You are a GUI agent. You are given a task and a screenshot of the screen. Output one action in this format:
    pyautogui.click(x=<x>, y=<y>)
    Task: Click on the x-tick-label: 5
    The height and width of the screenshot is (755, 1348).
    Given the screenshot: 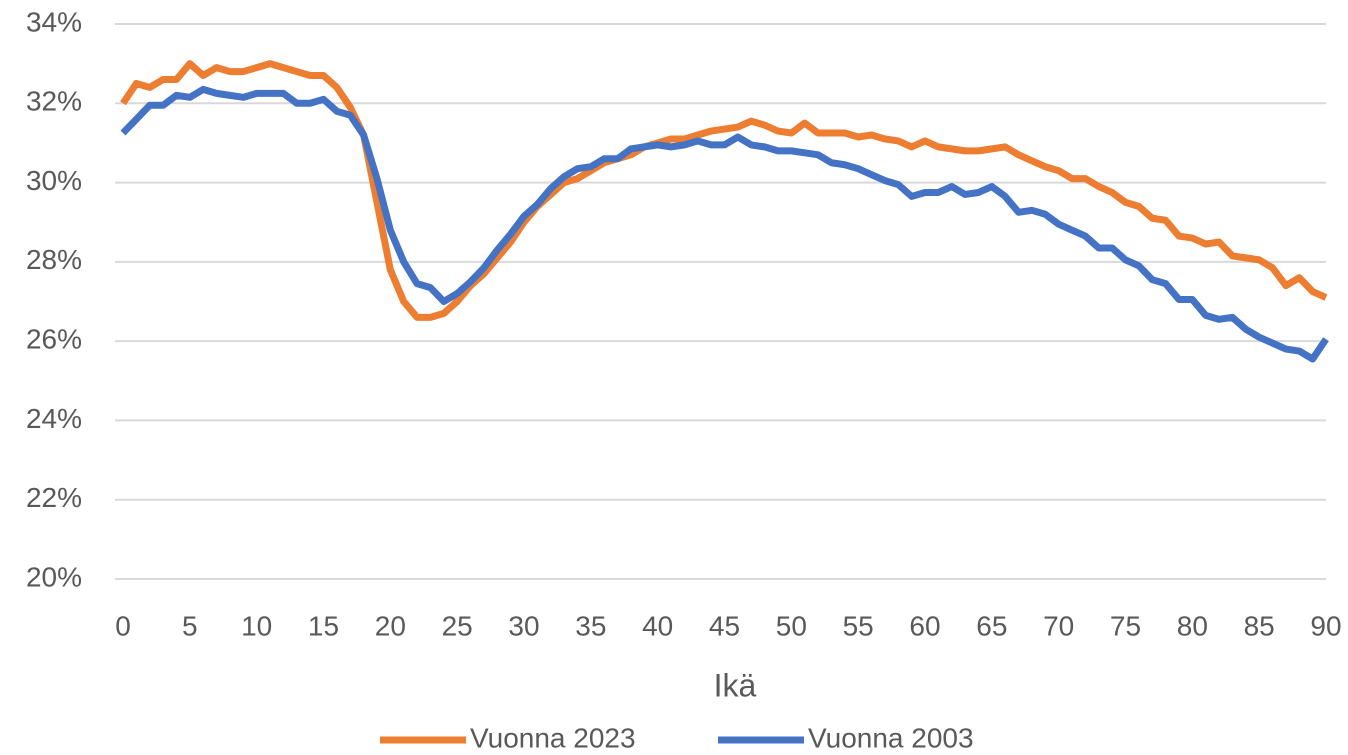 What is the action you would take?
    pyautogui.click(x=190, y=625)
    